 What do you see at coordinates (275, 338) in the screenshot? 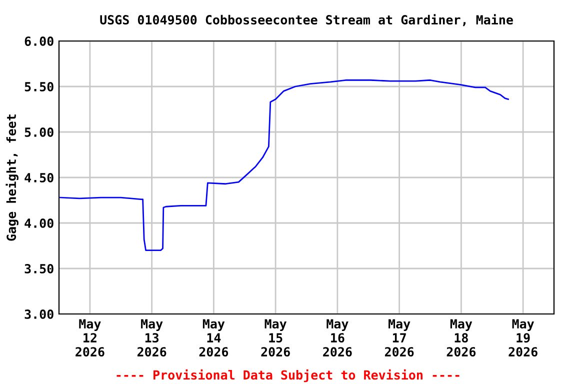
I see `x-tick-label: May 15 2026` at bounding box center [275, 338].